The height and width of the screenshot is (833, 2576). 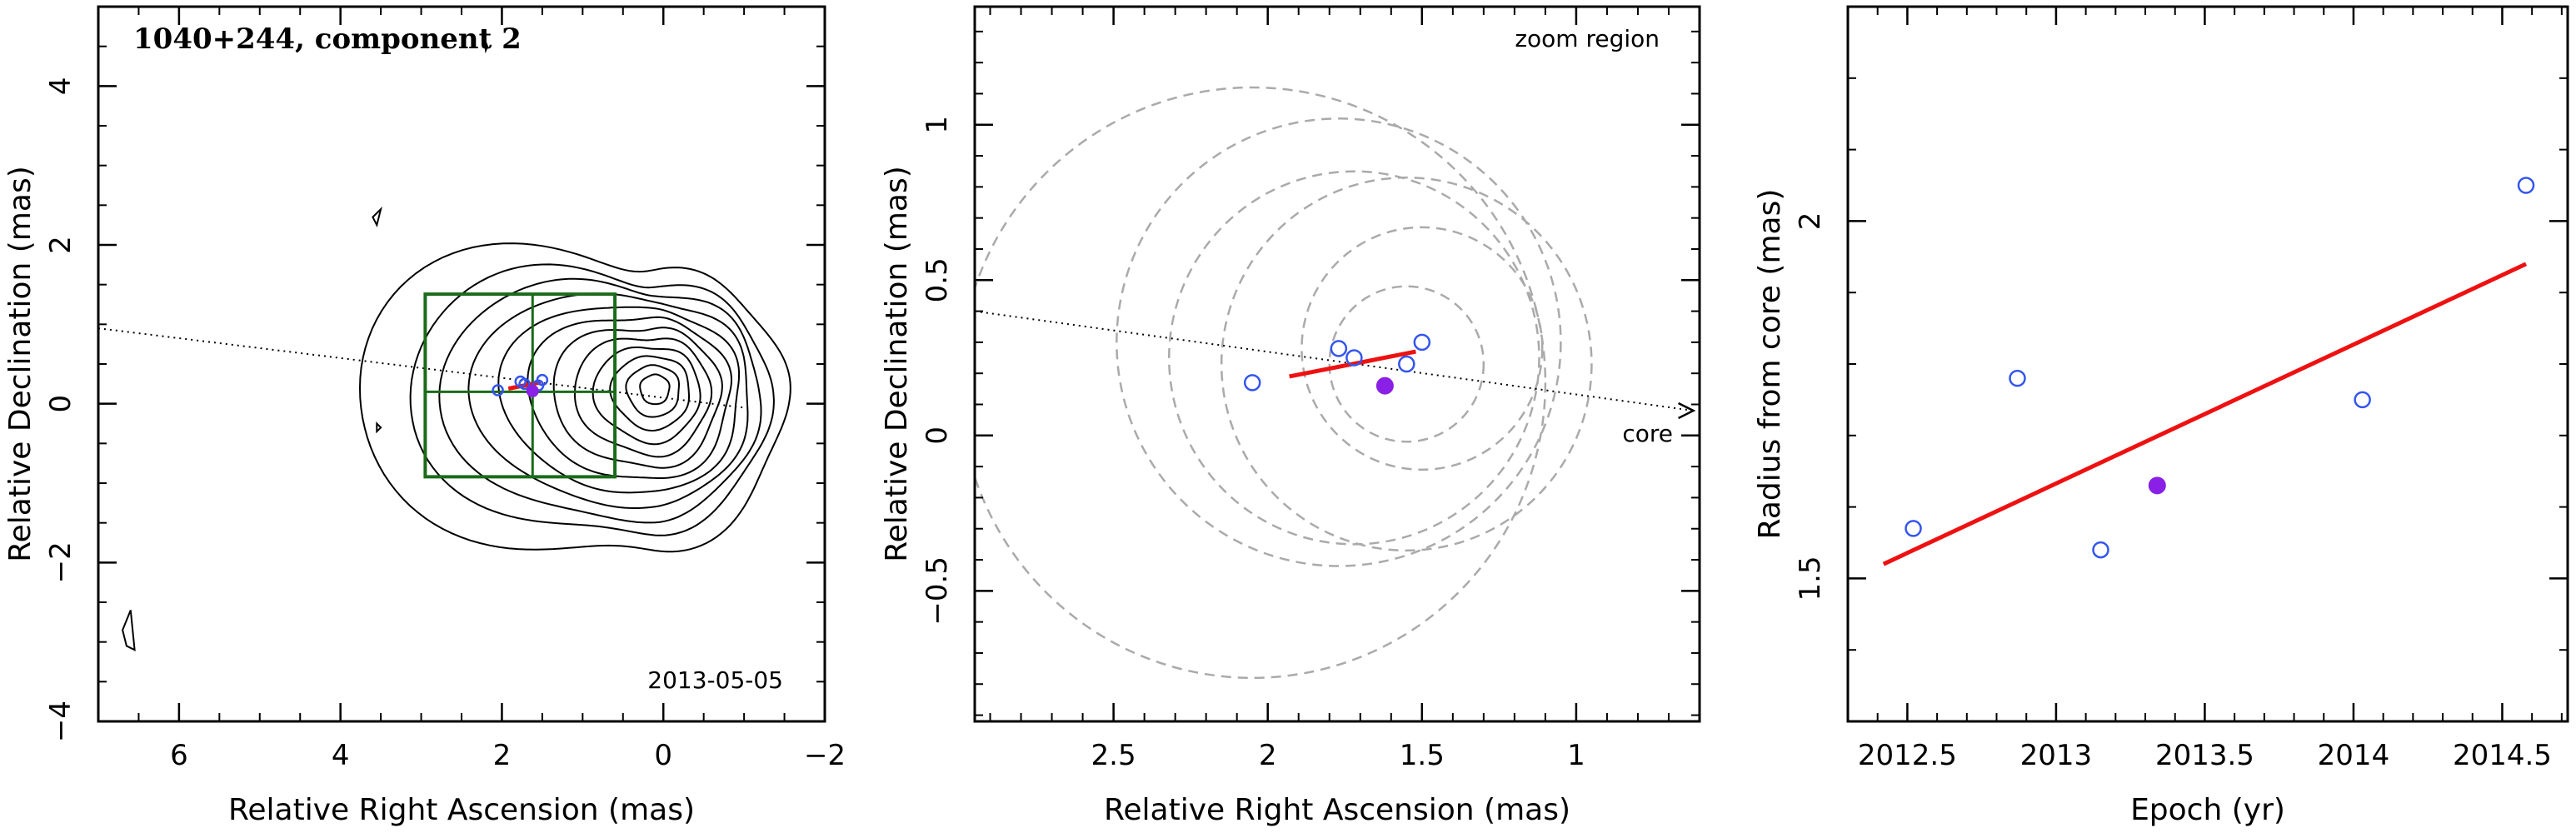 What do you see at coordinates (663, 755) in the screenshot?
I see `panel-1-x-tick-label: 0` at bounding box center [663, 755].